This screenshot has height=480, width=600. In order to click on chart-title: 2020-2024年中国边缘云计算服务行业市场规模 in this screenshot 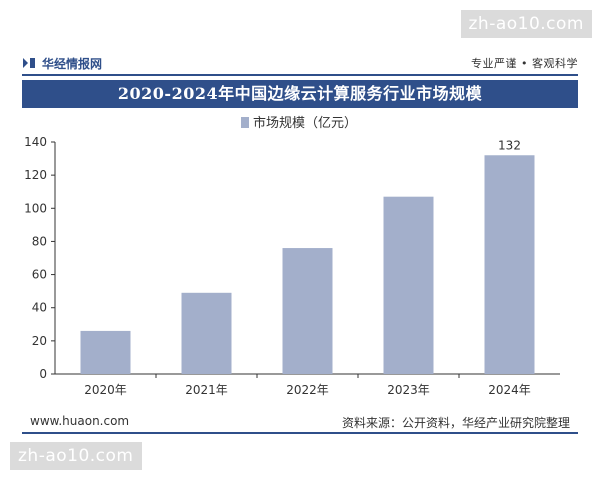, I will do `click(300, 94)`.